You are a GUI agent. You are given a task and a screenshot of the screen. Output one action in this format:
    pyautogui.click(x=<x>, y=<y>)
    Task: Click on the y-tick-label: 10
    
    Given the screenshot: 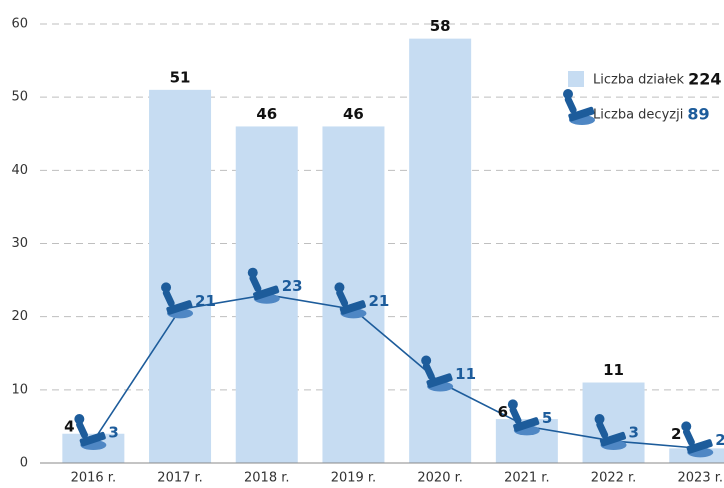 What is the action you would take?
    pyautogui.click(x=19, y=389)
    